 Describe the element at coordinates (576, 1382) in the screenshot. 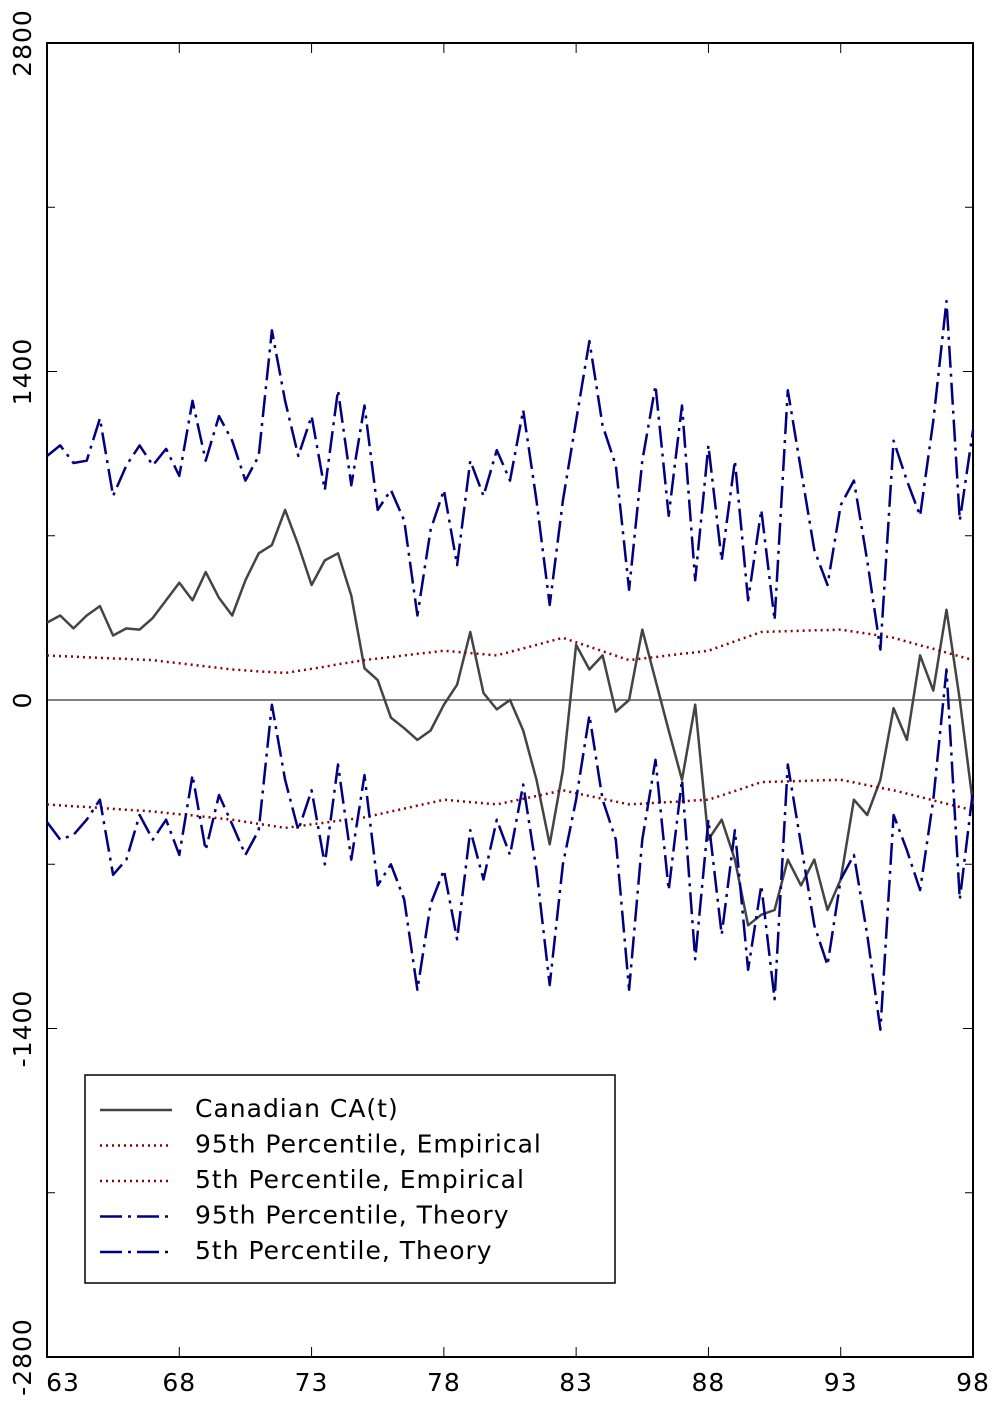

I see `x-tick-label: 83` at that location.